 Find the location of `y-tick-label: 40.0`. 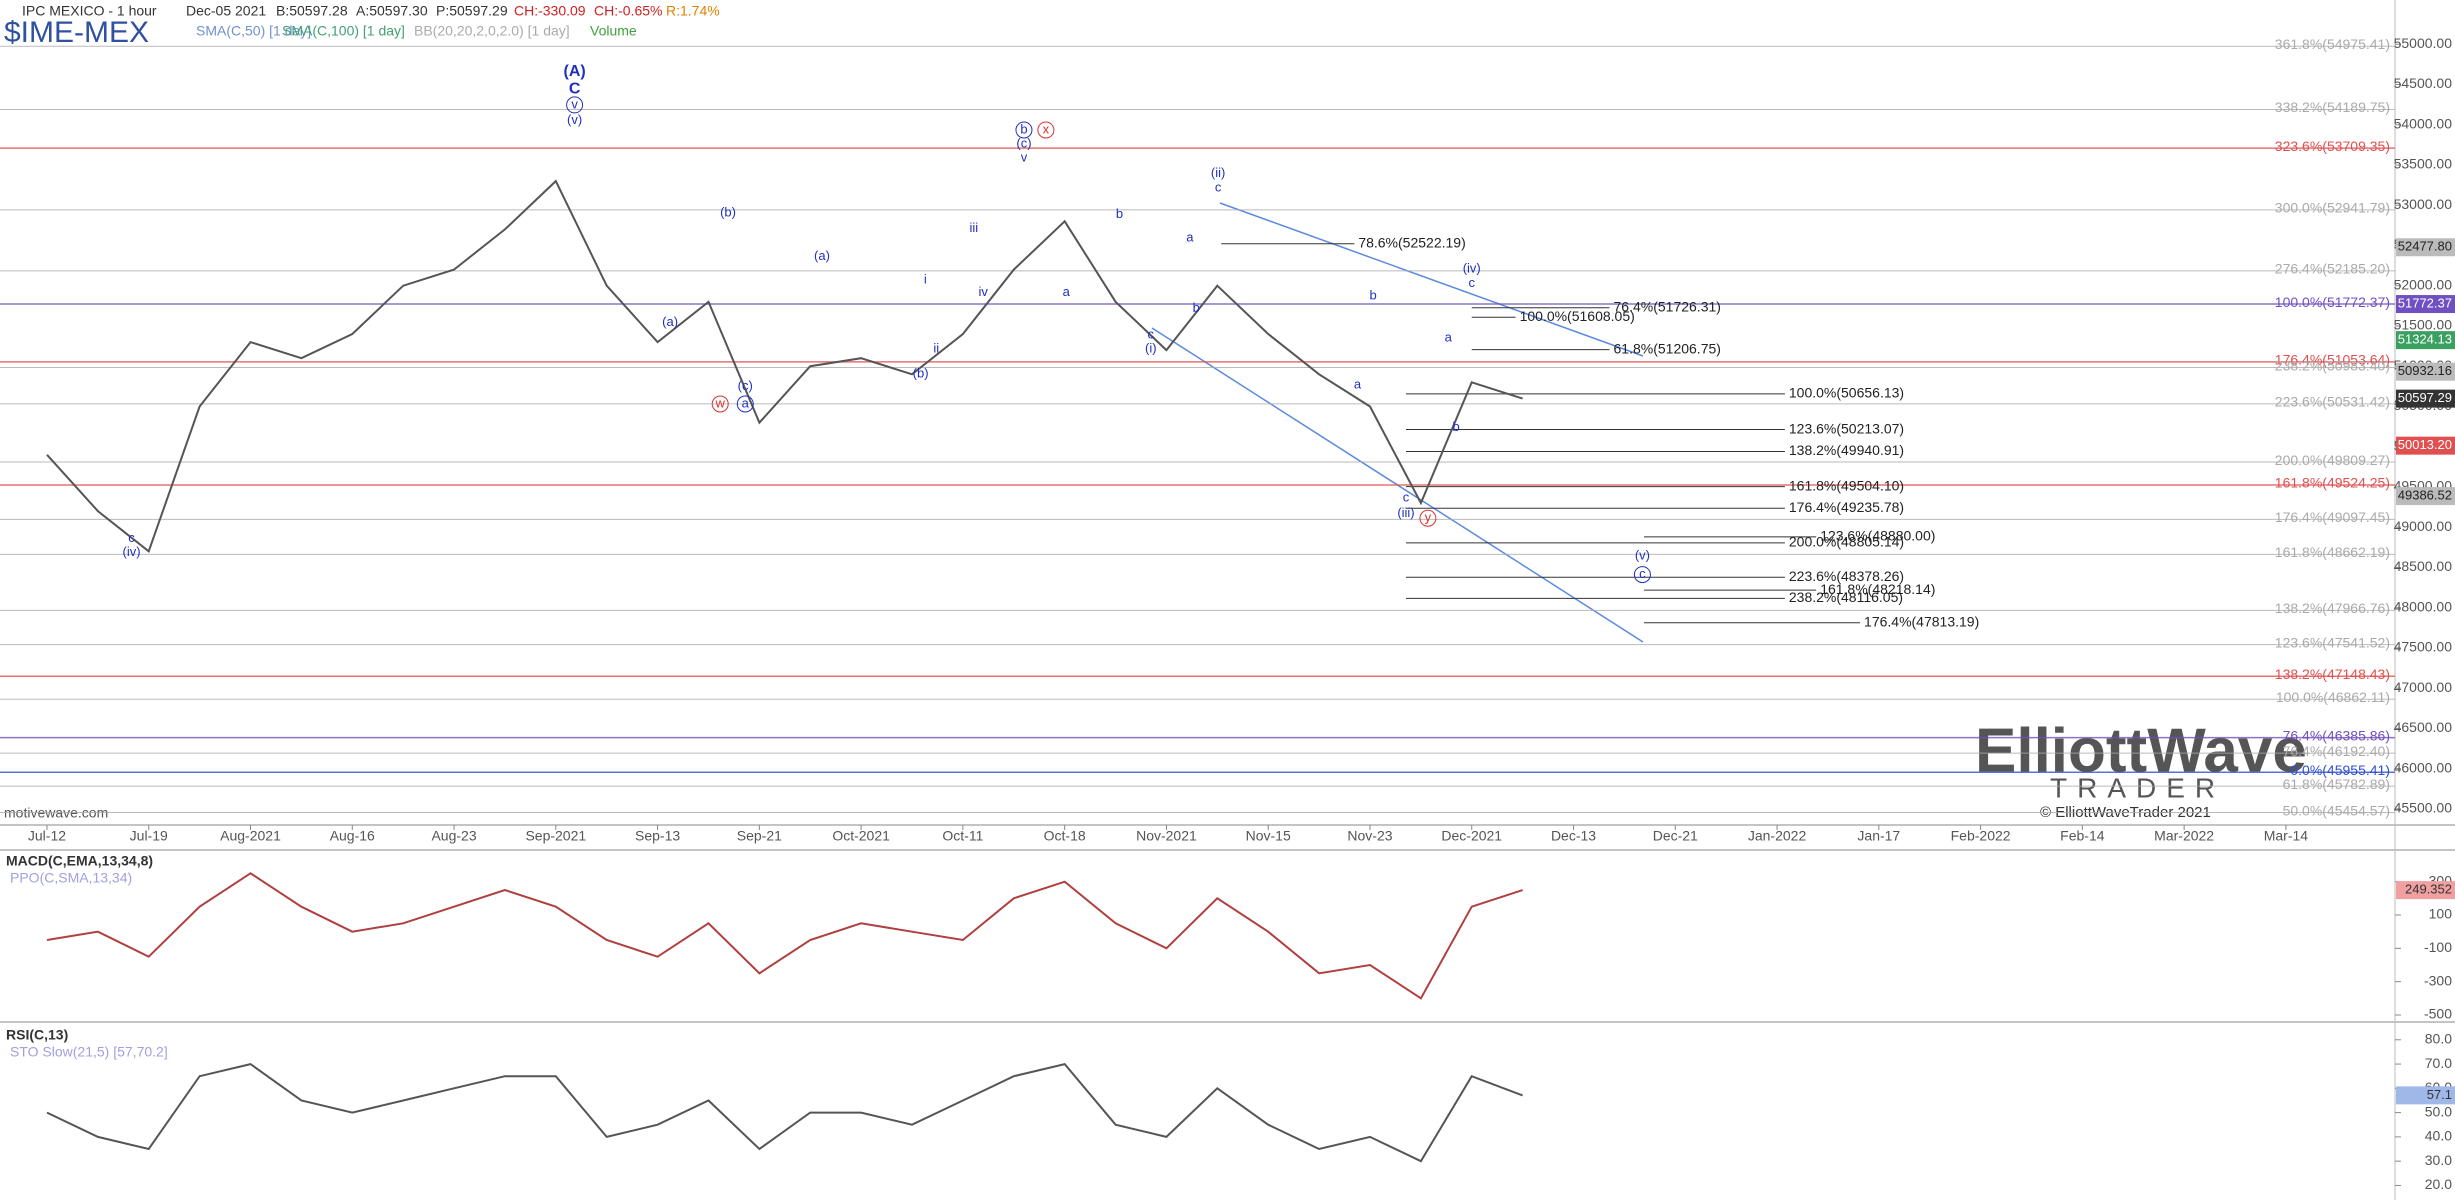

y-tick-label: 40.0 is located at coordinates (2438, 1136).